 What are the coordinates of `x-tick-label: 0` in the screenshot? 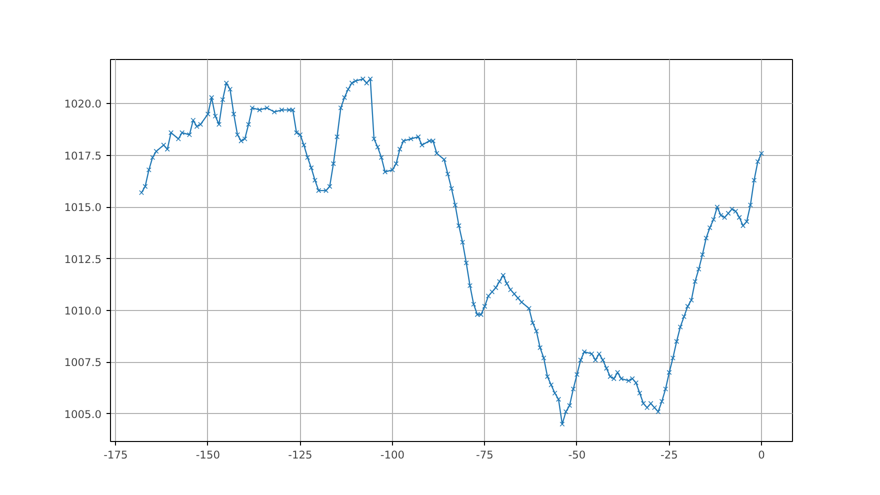 It's located at (762, 455).